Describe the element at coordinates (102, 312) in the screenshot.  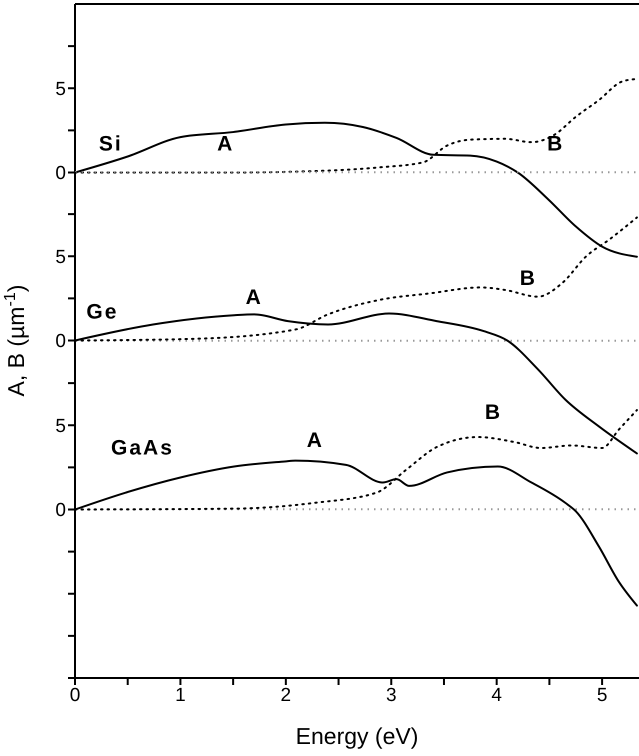
I see `annotation: Ge` at that location.